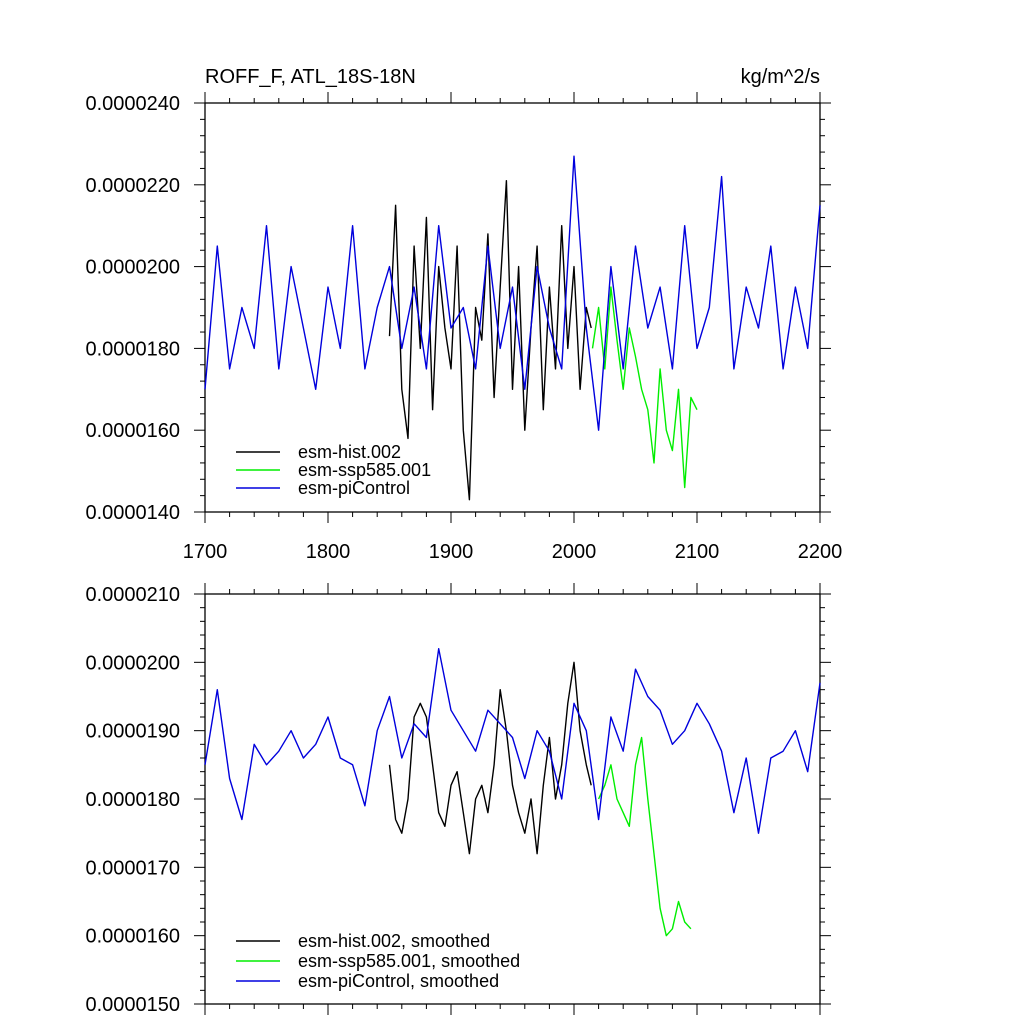 Image resolution: width=1024 pixels, height=1029 pixels. Describe the element at coordinates (132, 868) in the screenshot. I see `y-tick-label: 0.0000170` at that location.